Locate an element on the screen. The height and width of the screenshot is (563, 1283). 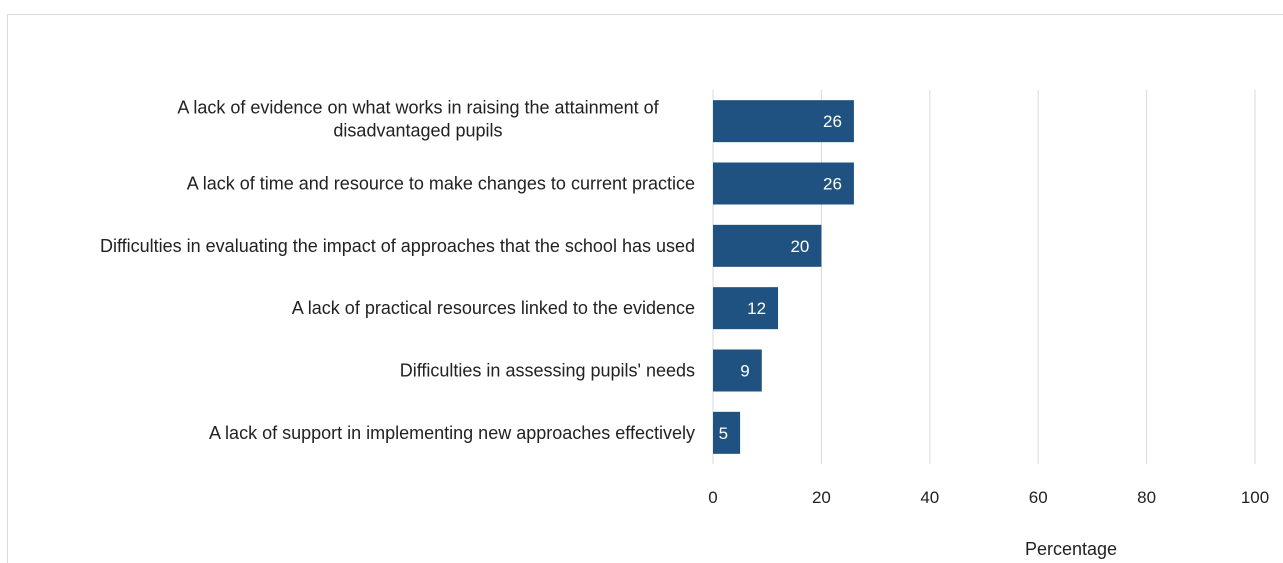
x-axis-label: Percentage is located at coordinates (1071, 549).